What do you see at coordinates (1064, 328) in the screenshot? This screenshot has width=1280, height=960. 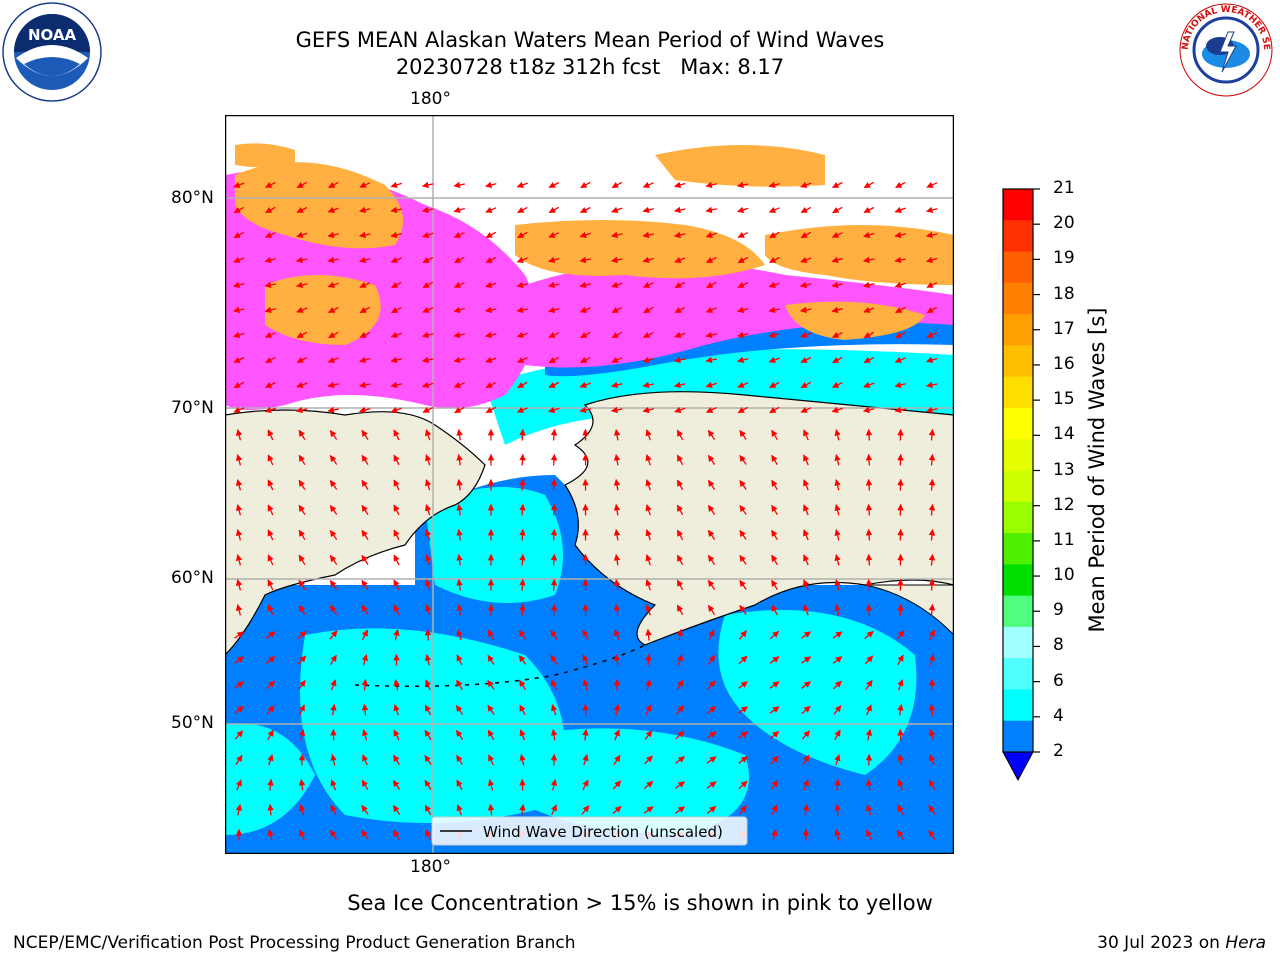 I see `colorbar-tick-label: 17` at bounding box center [1064, 328].